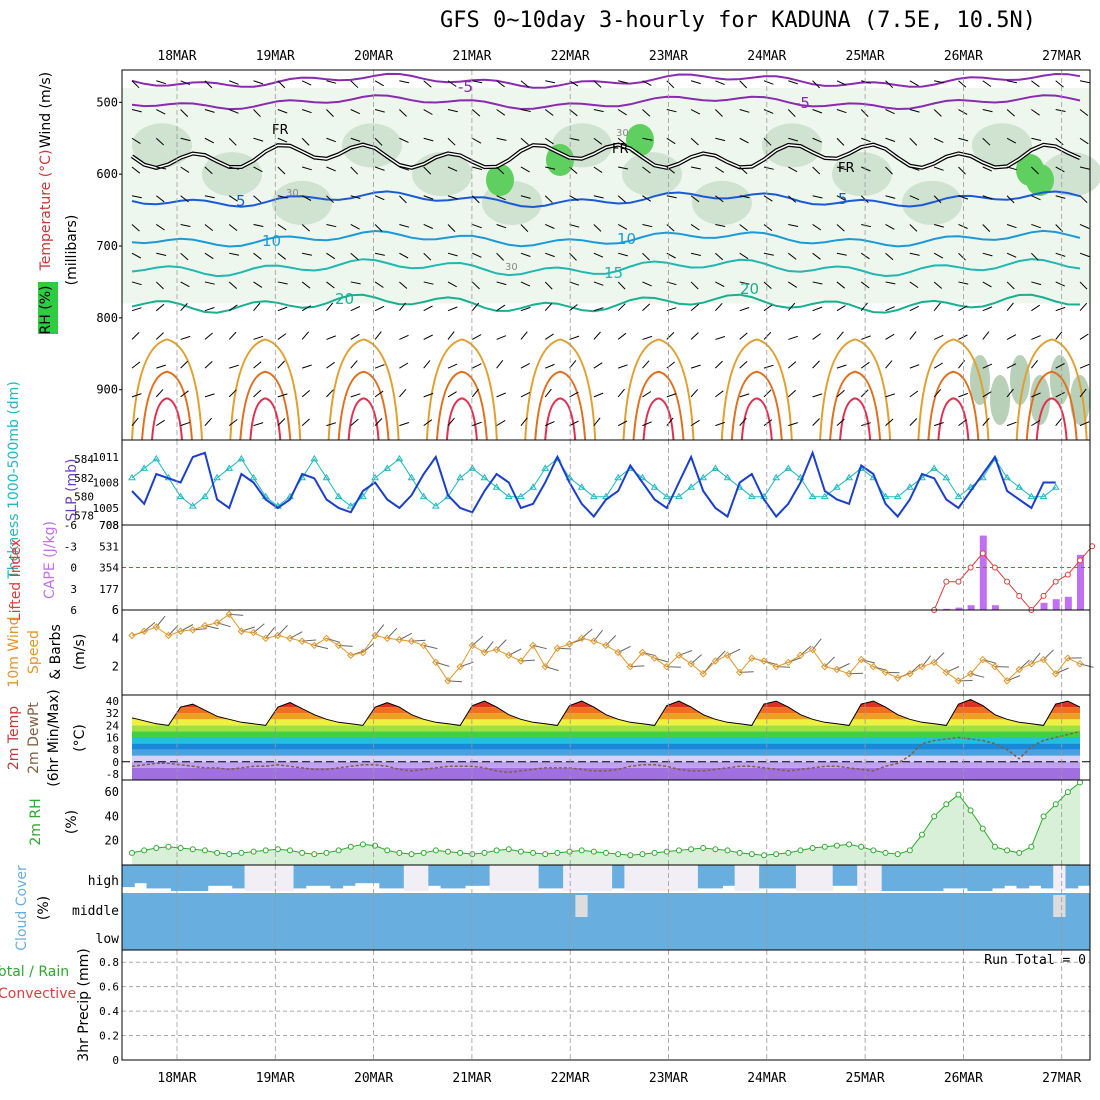 Image resolution: width=1100 pixels, height=1100 pixels. What do you see at coordinates (112, 816) in the screenshot?
I see `rh-tick: 40` at bounding box center [112, 816].